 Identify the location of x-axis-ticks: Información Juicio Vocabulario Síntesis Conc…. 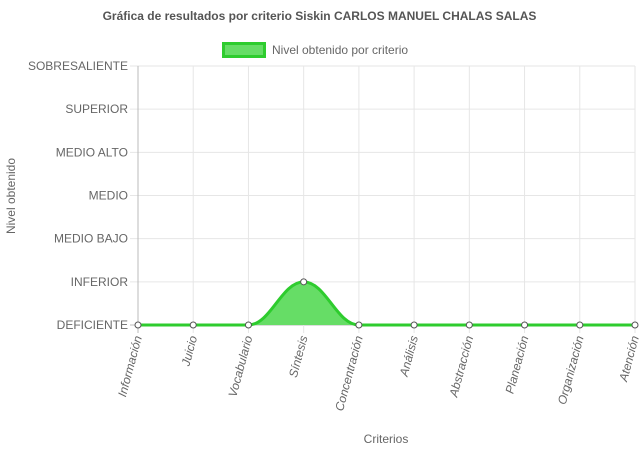
(377, 373).